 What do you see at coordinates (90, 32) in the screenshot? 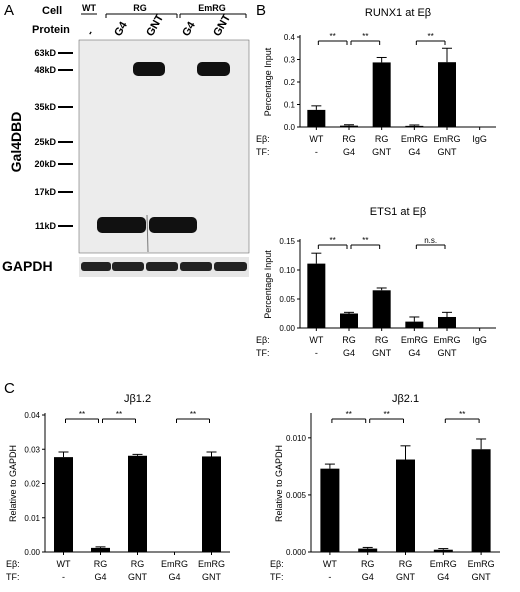
I see `lane-label-wt: -` at bounding box center [90, 32].